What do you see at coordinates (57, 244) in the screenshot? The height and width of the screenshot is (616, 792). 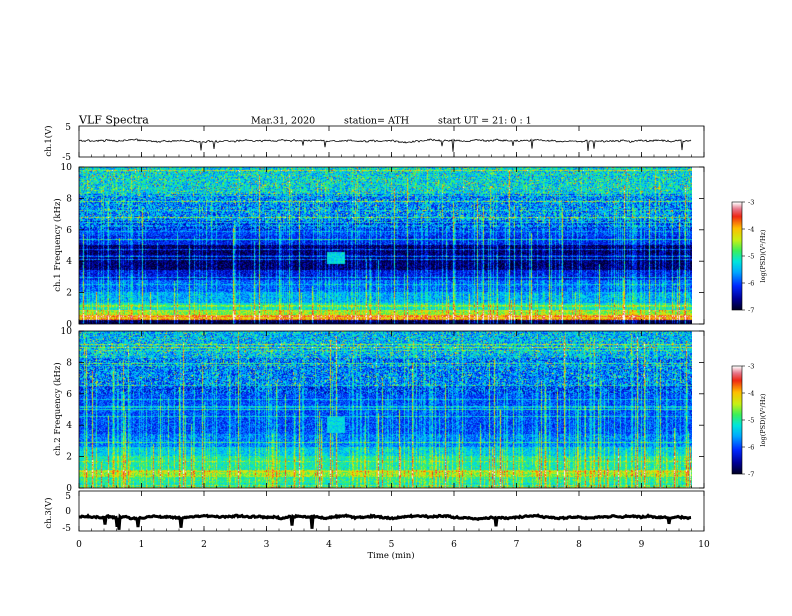 I see `ch1-spec-ylabel: ch.1 Frequency (kHz)` at bounding box center [57, 244].